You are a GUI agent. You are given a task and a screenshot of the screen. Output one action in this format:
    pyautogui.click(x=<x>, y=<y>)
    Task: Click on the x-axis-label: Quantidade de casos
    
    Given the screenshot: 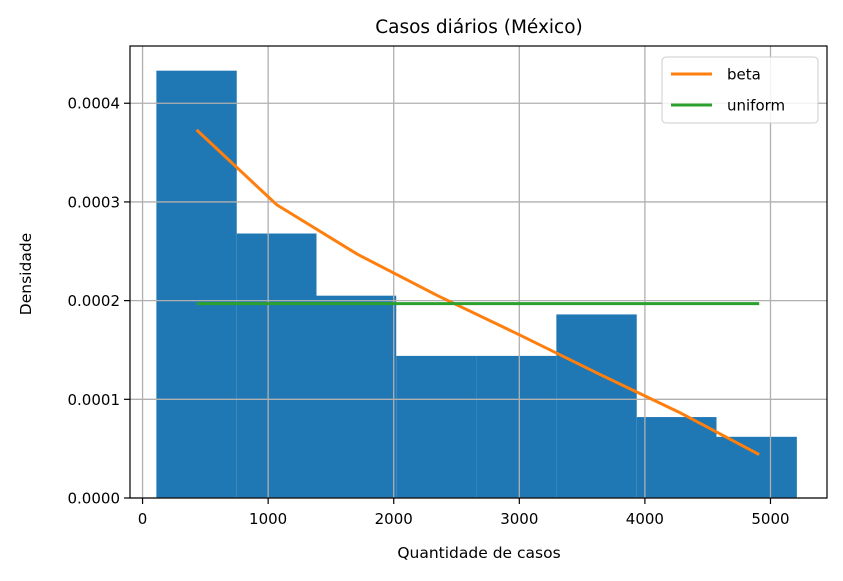 What is the action you would take?
    pyautogui.click(x=478, y=553)
    